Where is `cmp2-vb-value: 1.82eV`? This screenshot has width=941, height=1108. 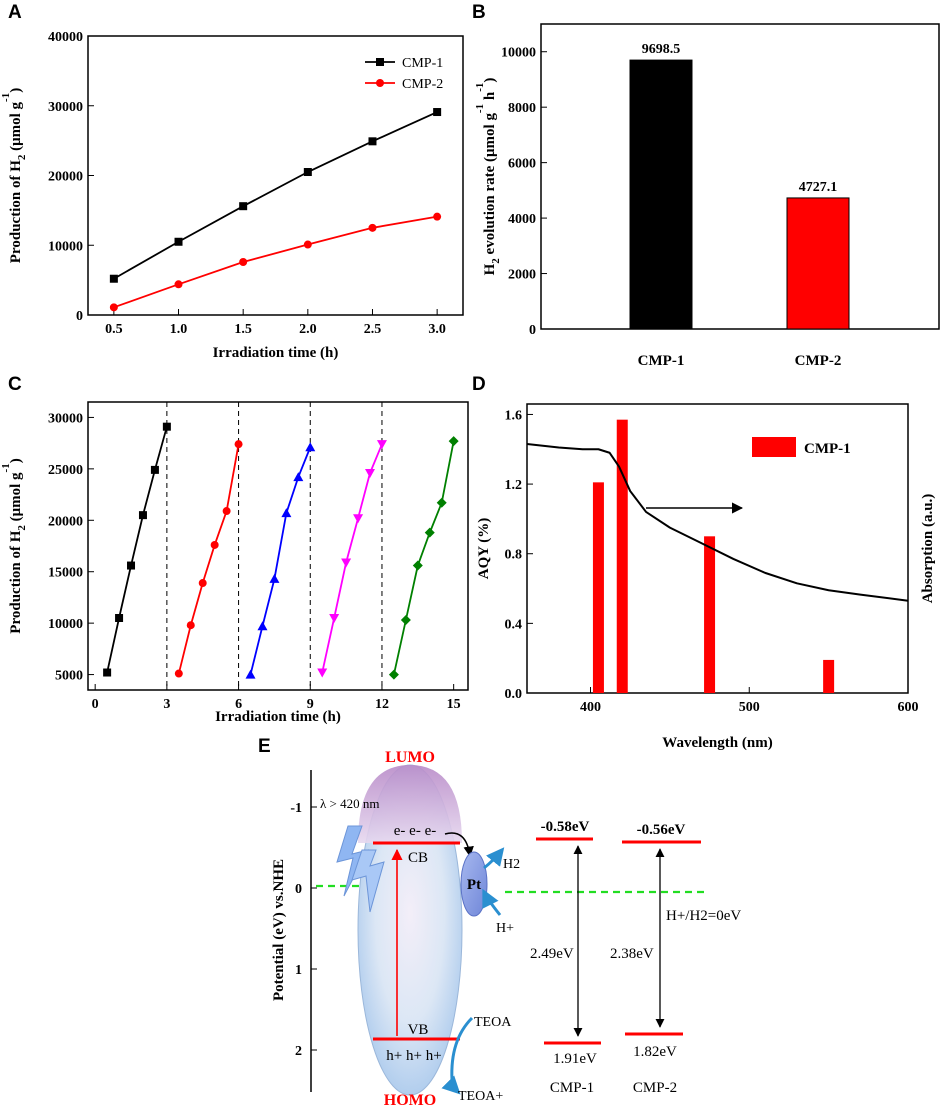
cmp2-vb-value: 1.82eV is located at coordinates (655, 1052).